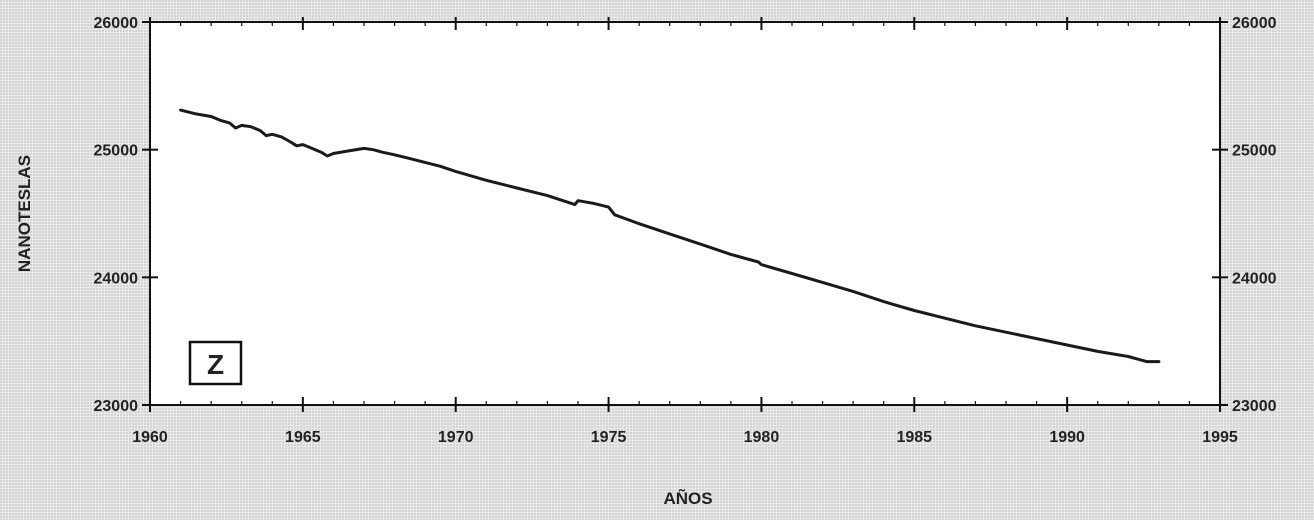  I want to click on x-tick-label: 1985, so click(914, 437).